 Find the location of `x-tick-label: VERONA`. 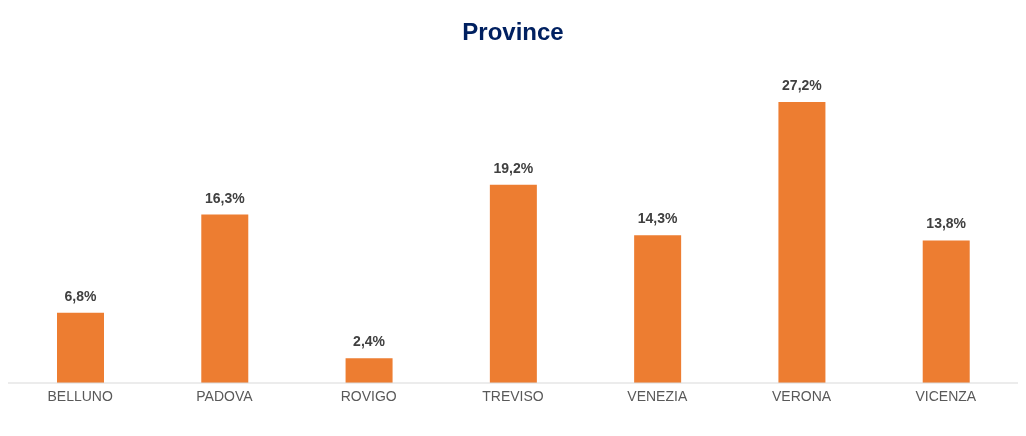

x-tick-label: VERONA is located at coordinates (802, 395).